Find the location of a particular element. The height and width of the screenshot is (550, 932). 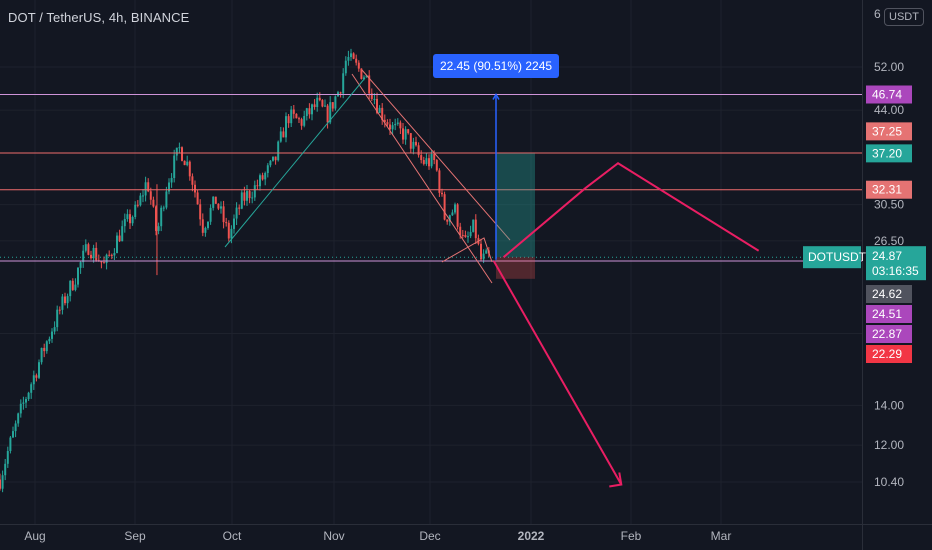

triangle-pattern is located at coordinates (467, 250).